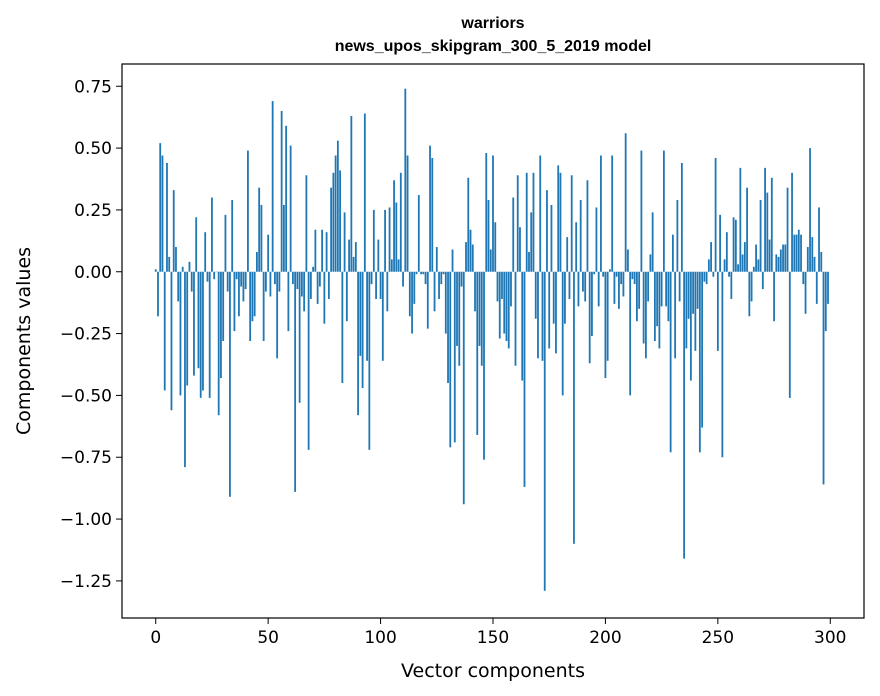 Image resolution: width=880 pixels, height=696 pixels. What do you see at coordinates (830, 638) in the screenshot?
I see `x-tick-label: 300` at bounding box center [830, 638].